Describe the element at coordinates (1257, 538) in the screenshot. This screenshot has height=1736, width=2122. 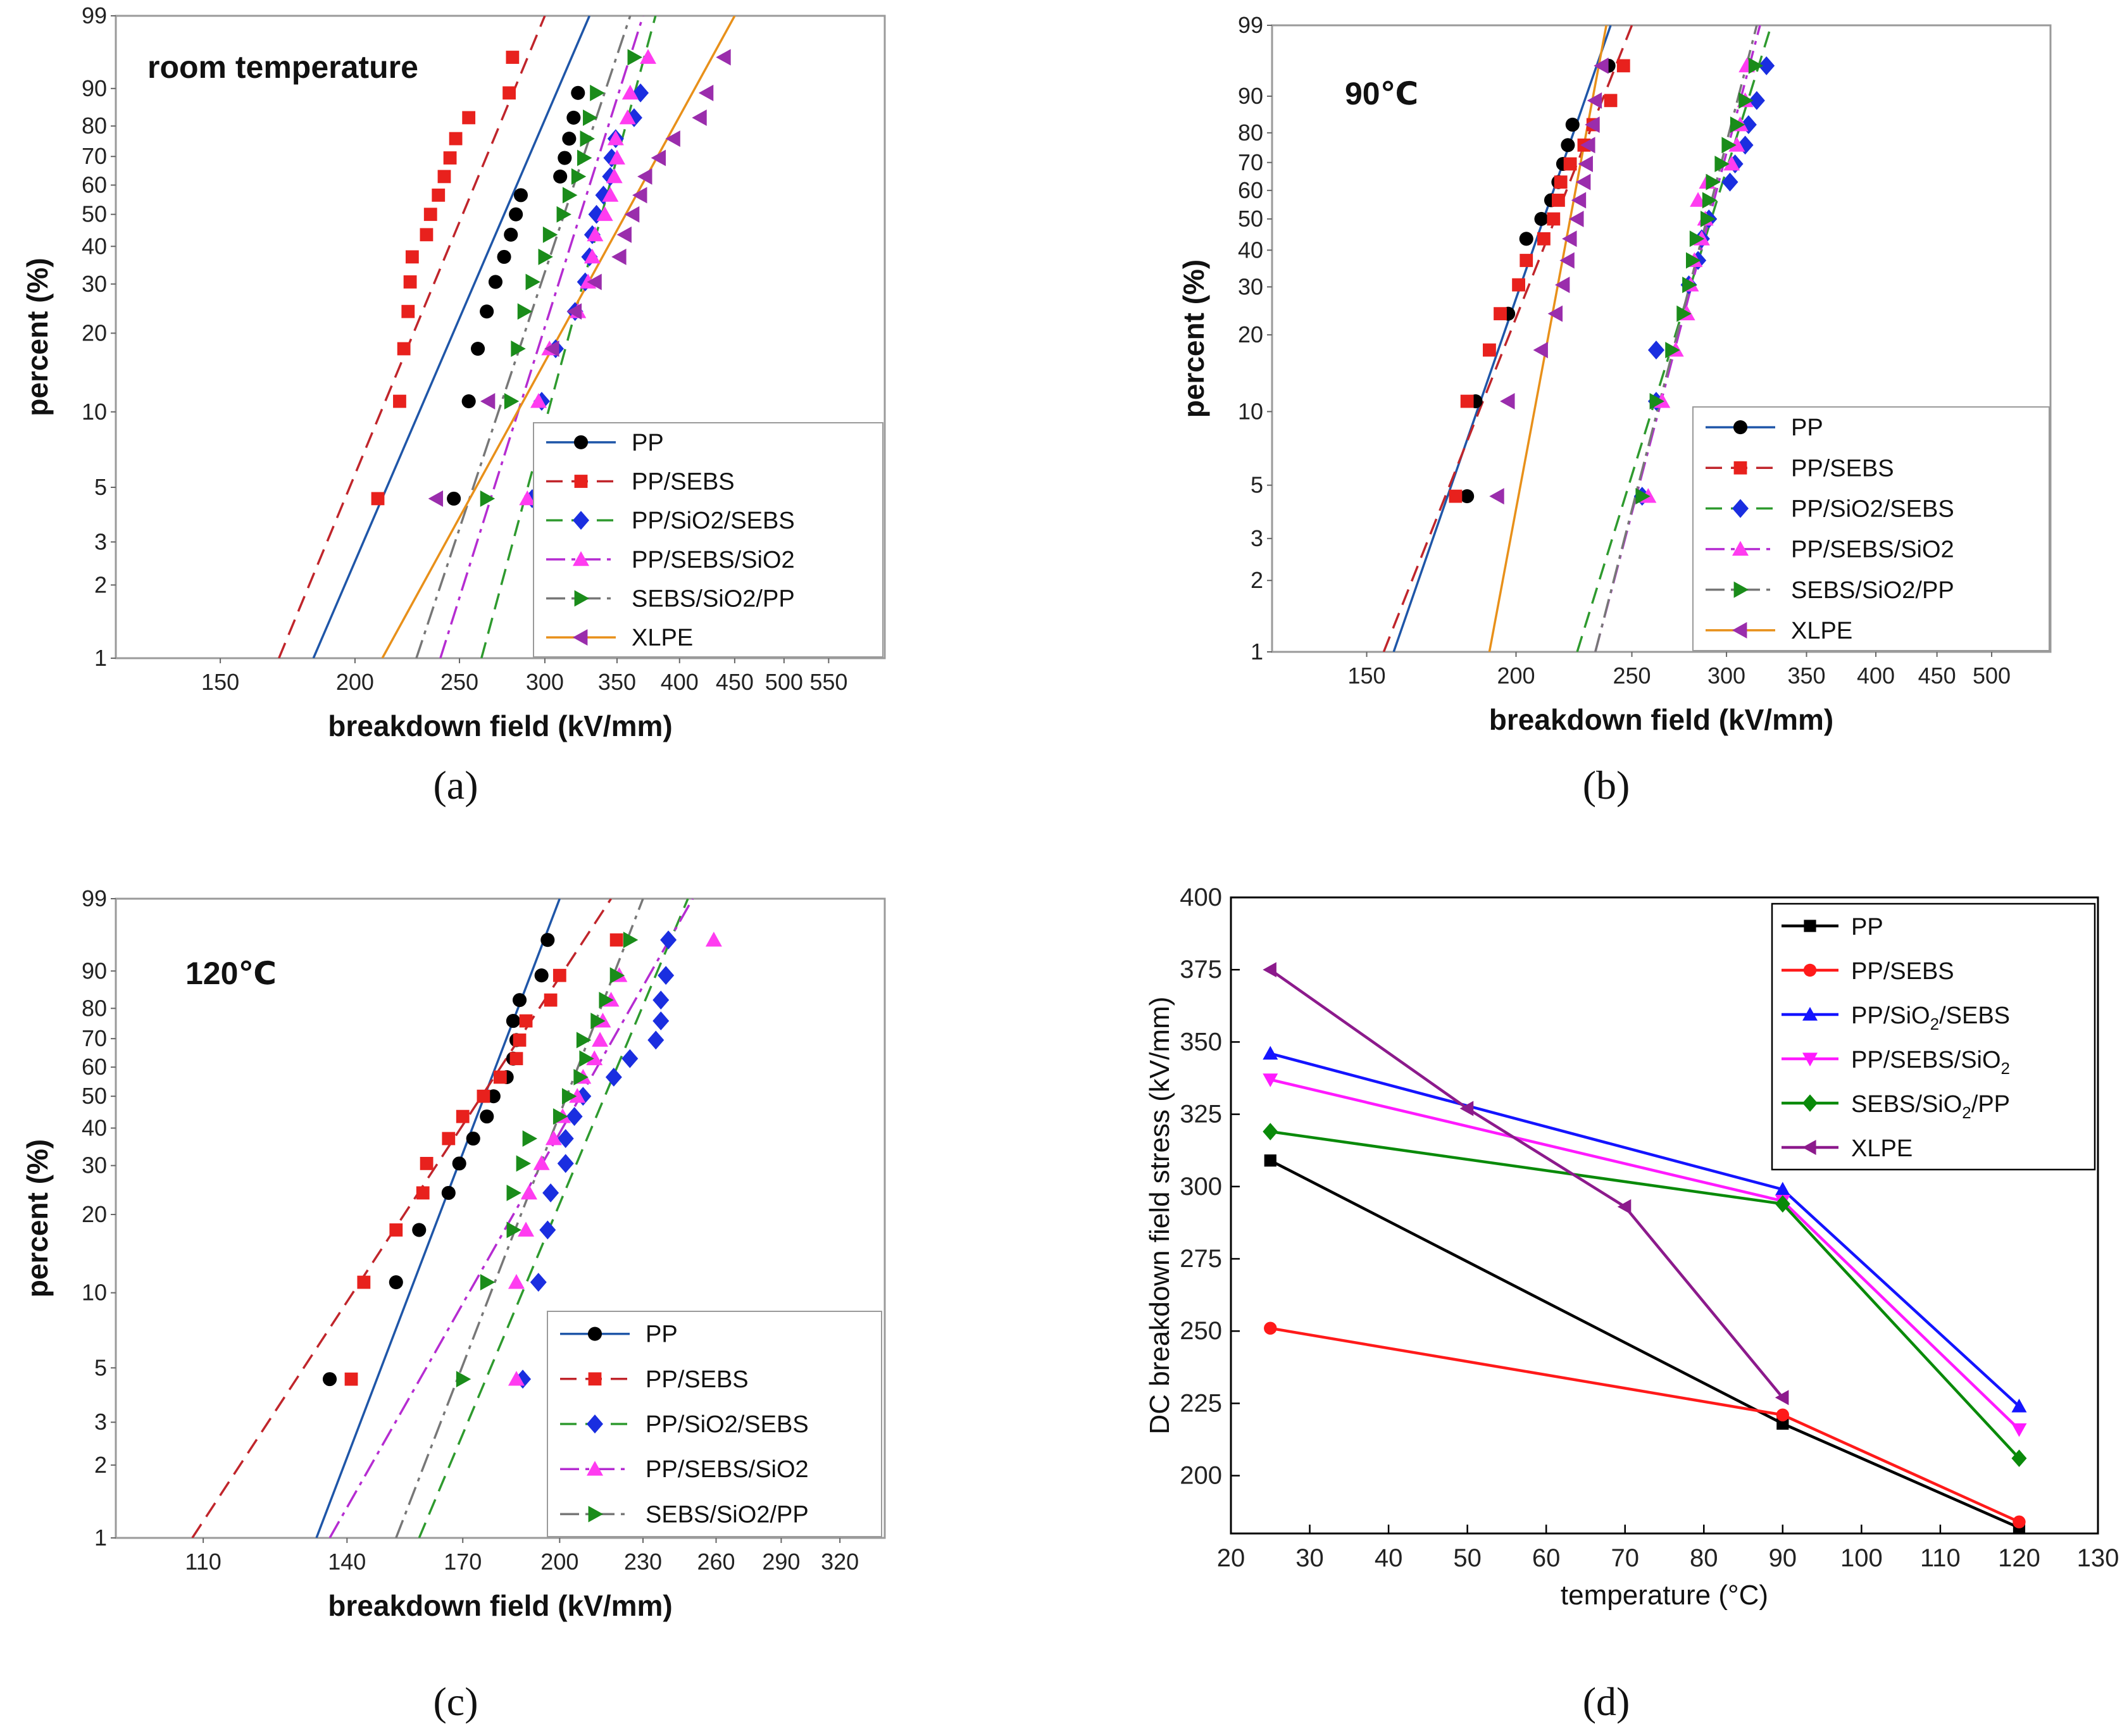
I see `y-tick-label: 3` at that location.